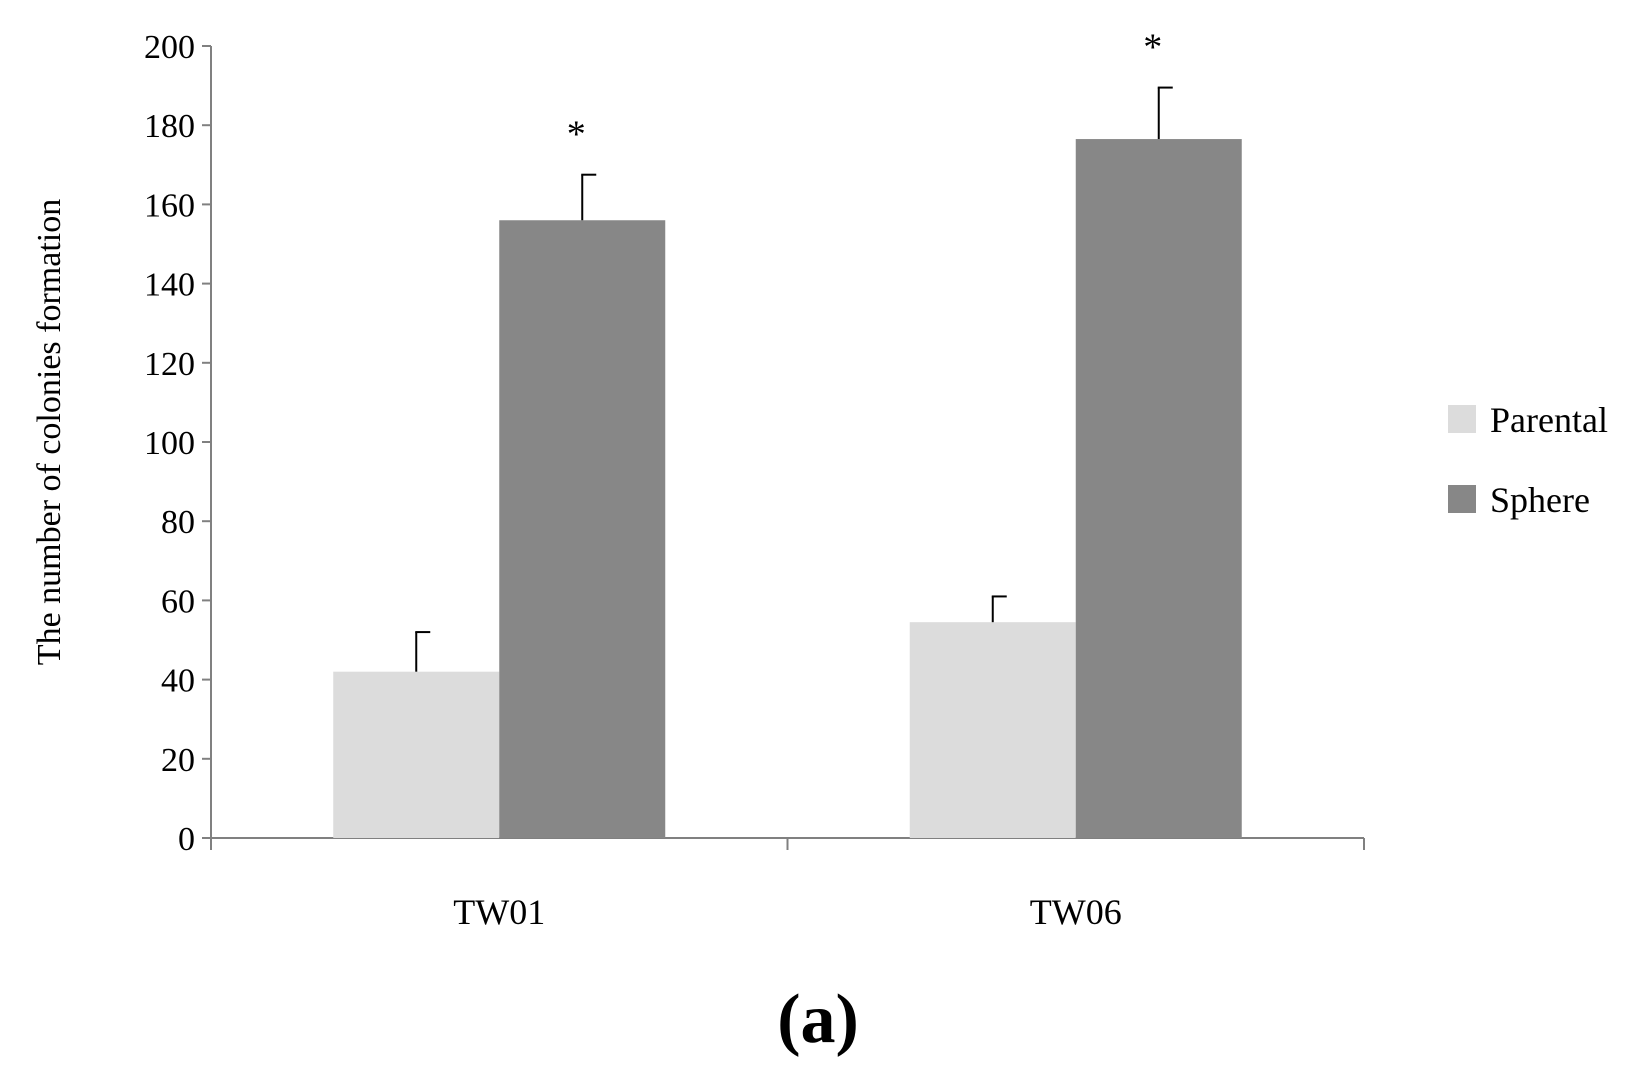  What do you see at coordinates (416, 754) in the screenshot?
I see `bar-parental-tw01` at bounding box center [416, 754].